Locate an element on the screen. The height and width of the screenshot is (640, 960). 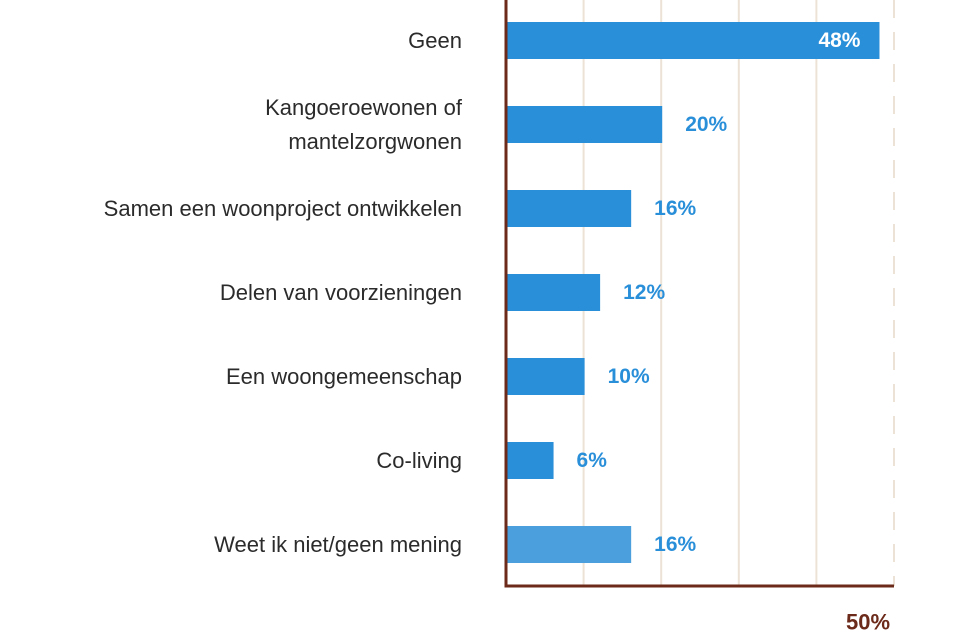
category-label-2: Samen een woonproject ontwikkelen is located at coordinates (283, 208).